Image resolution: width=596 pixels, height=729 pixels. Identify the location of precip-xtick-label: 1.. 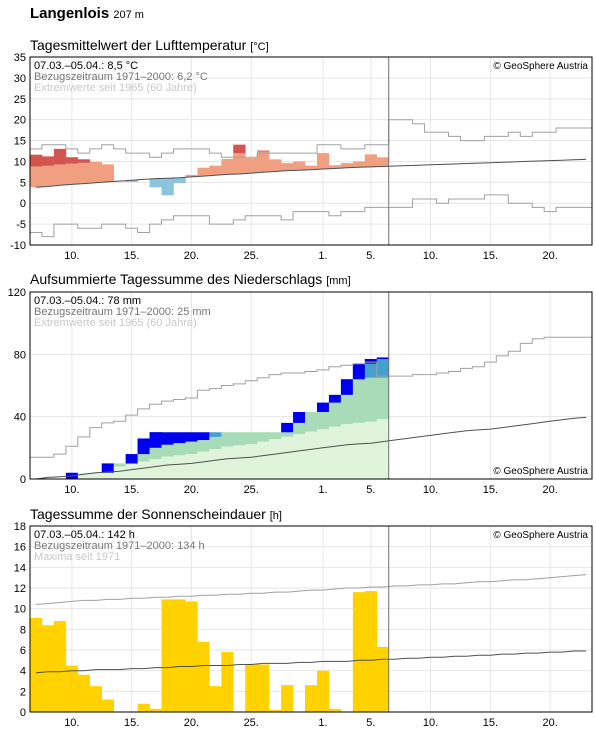
(322, 490).